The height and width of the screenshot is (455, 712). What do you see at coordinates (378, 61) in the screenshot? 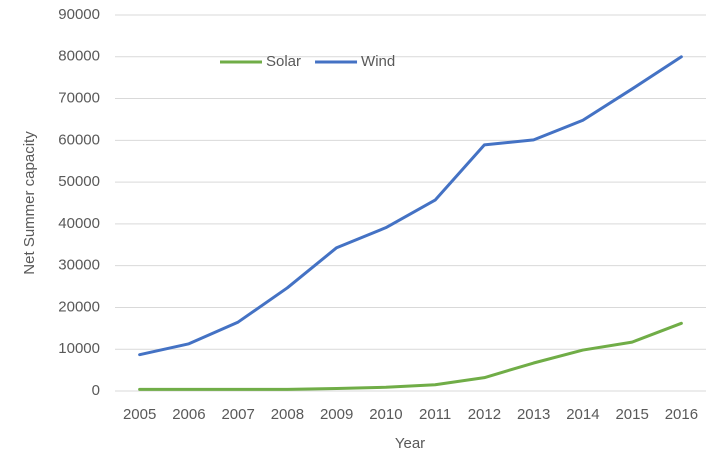
I see `legend-label: Wind` at bounding box center [378, 61].